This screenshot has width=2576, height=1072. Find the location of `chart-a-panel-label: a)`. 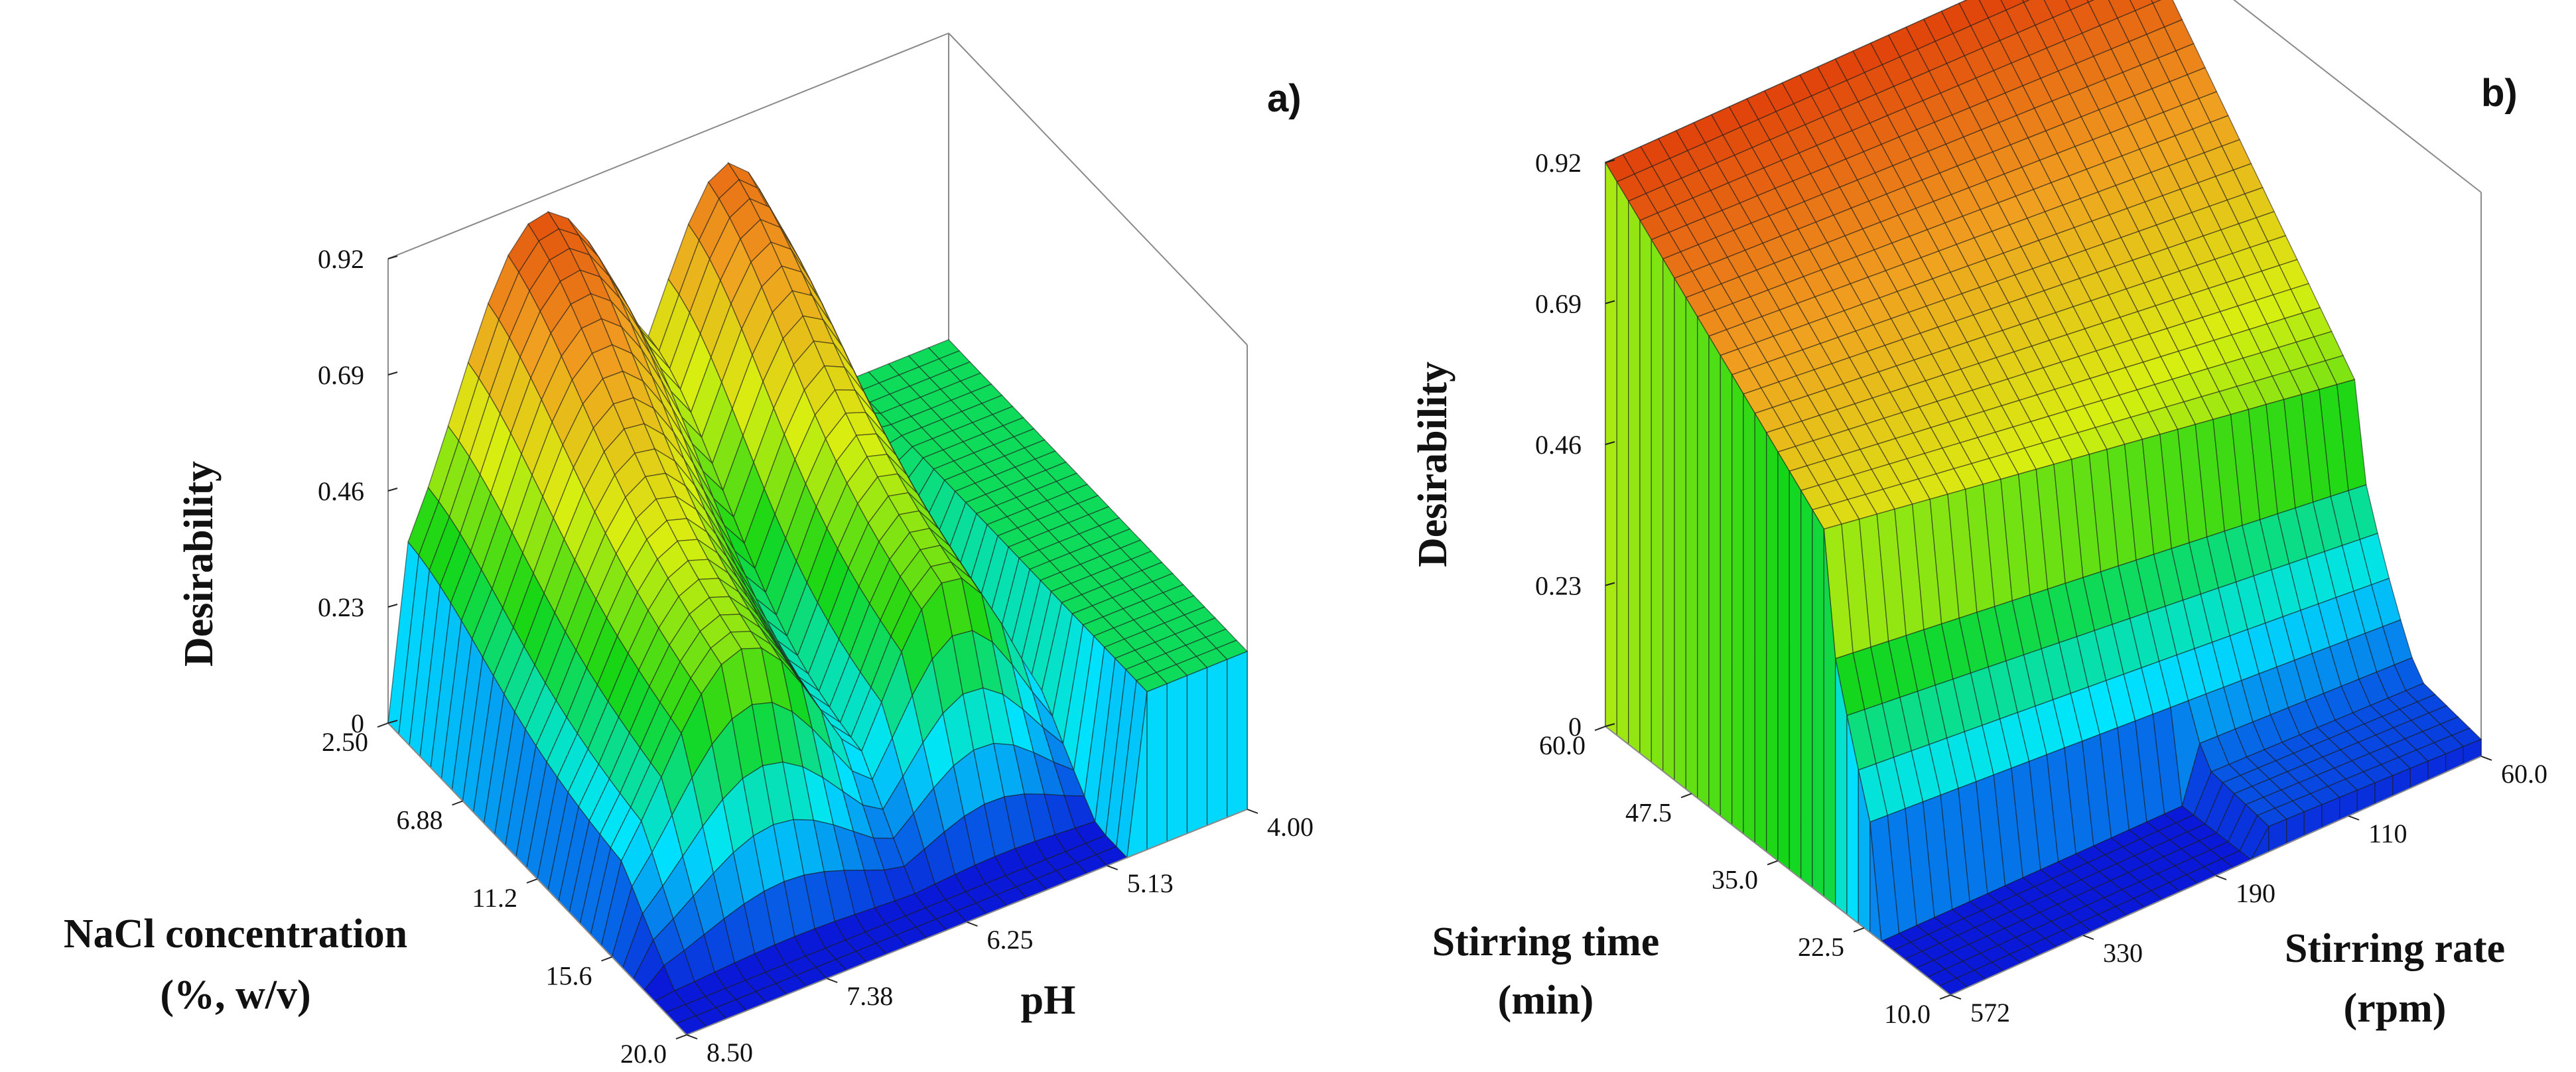

chart-a-panel-label: a) is located at coordinates (1284, 98).